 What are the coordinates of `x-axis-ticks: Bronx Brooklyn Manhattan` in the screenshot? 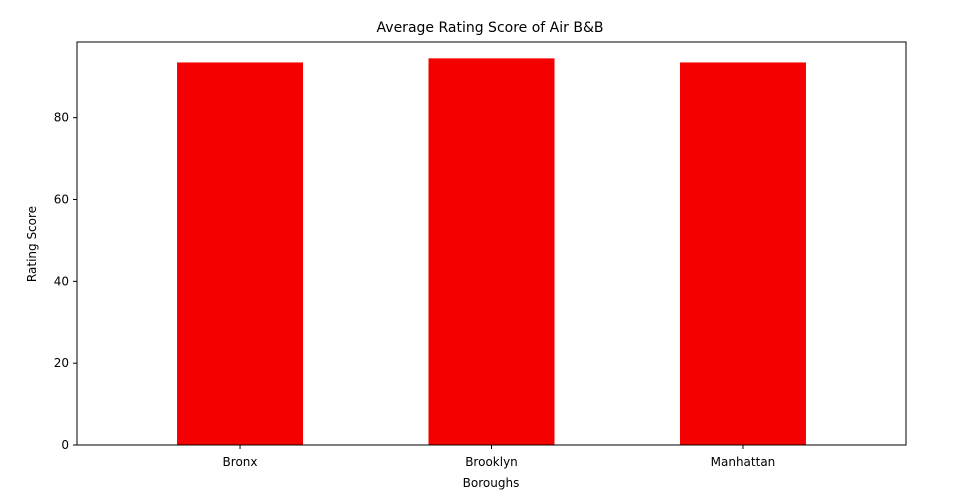 It's located at (499, 457).